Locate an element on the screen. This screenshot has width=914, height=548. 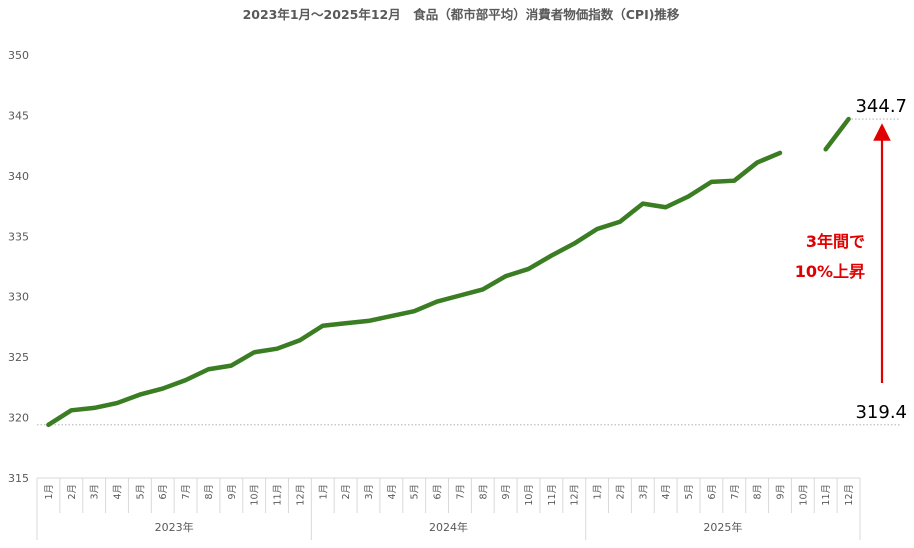
y-tick-label: 345 is located at coordinates (18, 115).